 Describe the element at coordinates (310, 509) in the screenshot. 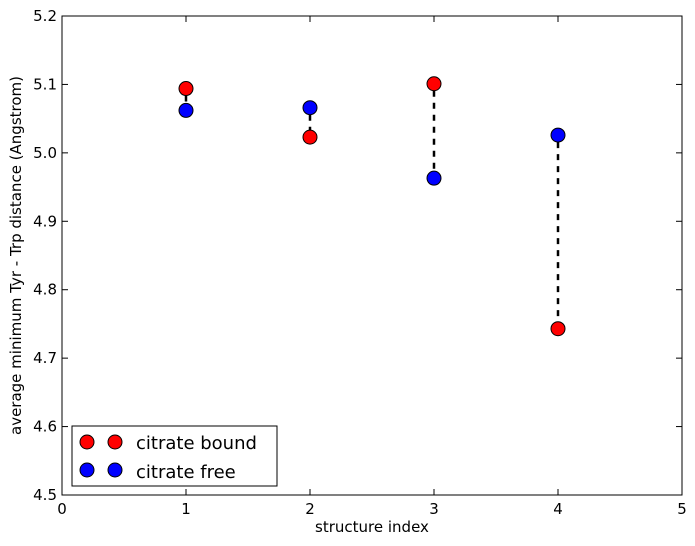

I see `x-tick-label: 2` at that location.